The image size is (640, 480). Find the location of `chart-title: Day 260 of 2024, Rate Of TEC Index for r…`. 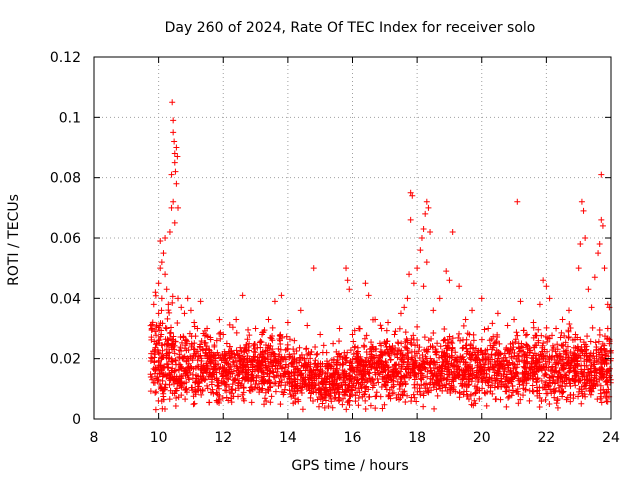

chart-title: Day 260 of 2024, Rate Of TEC Index for r… is located at coordinates (350, 28).